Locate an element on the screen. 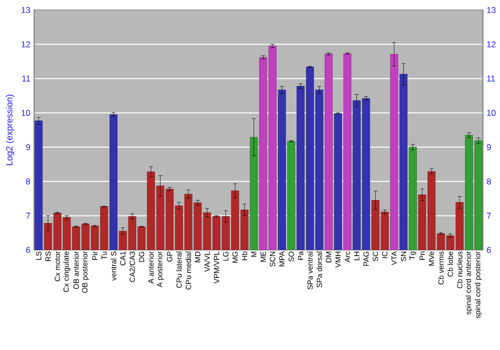  y-tick-label: 9 is located at coordinates (28, 147).